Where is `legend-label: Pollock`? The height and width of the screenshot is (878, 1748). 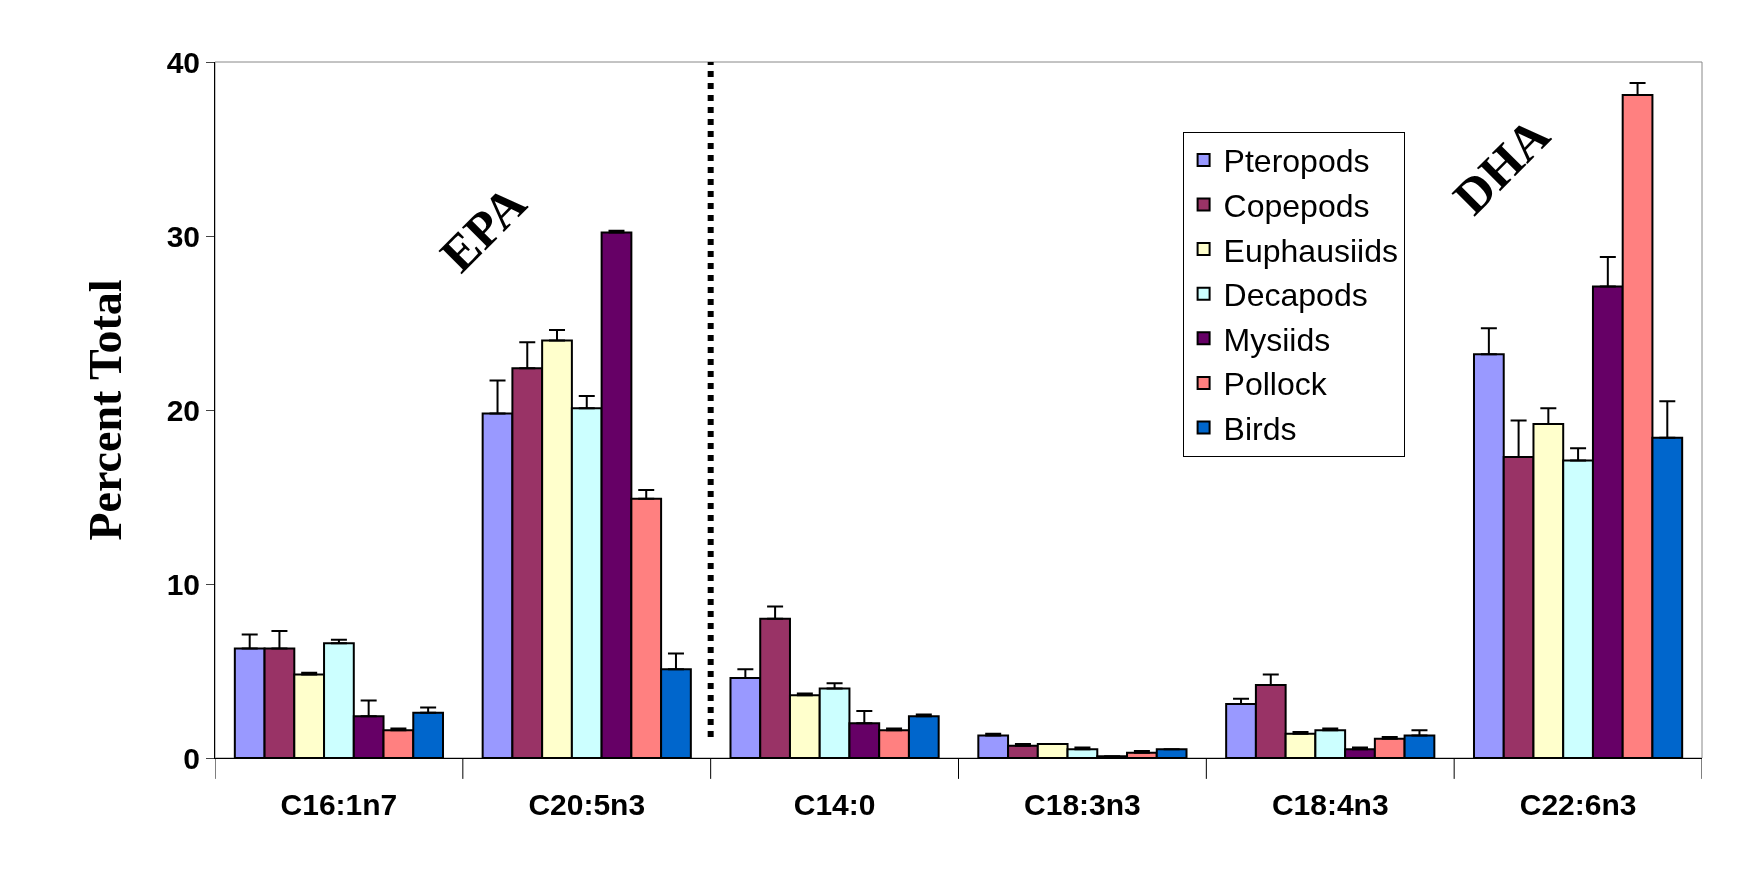
legend-label: Pollock is located at coordinates (1275, 384).